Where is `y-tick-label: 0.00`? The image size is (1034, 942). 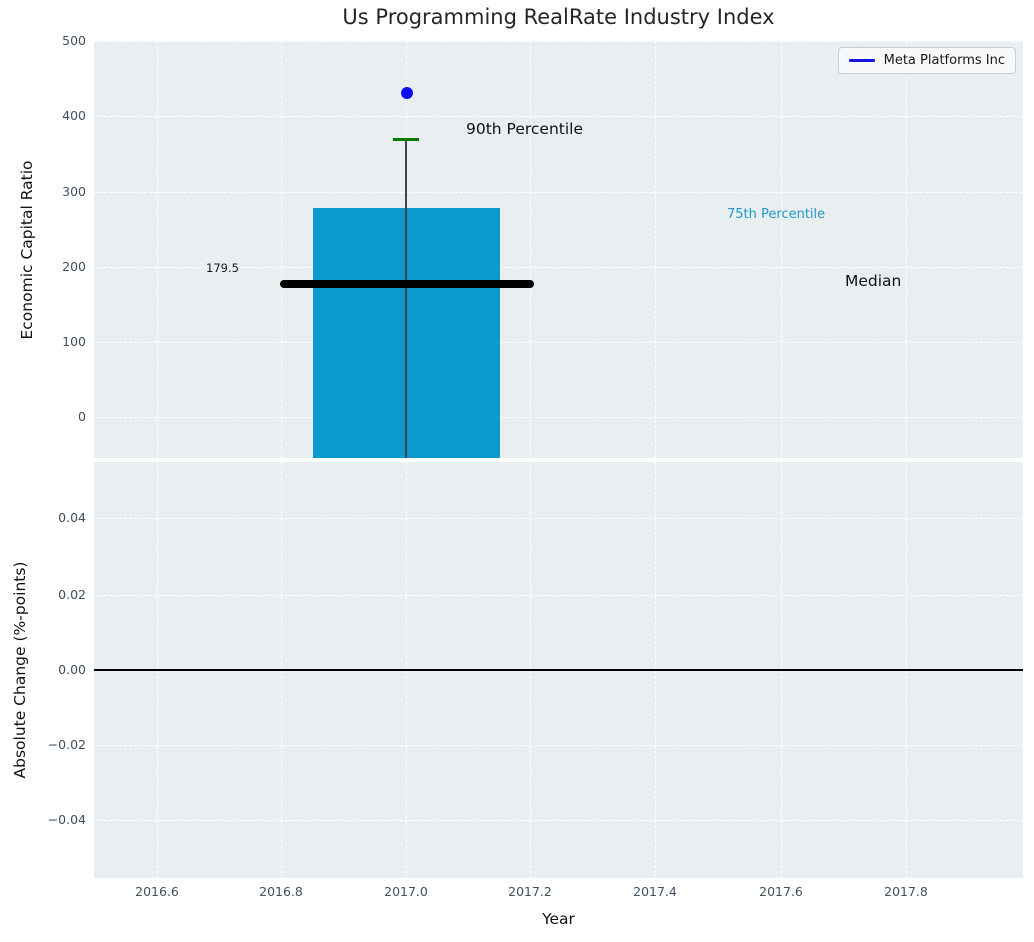 y-tick-label: 0.00 is located at coordinates (72, 669).